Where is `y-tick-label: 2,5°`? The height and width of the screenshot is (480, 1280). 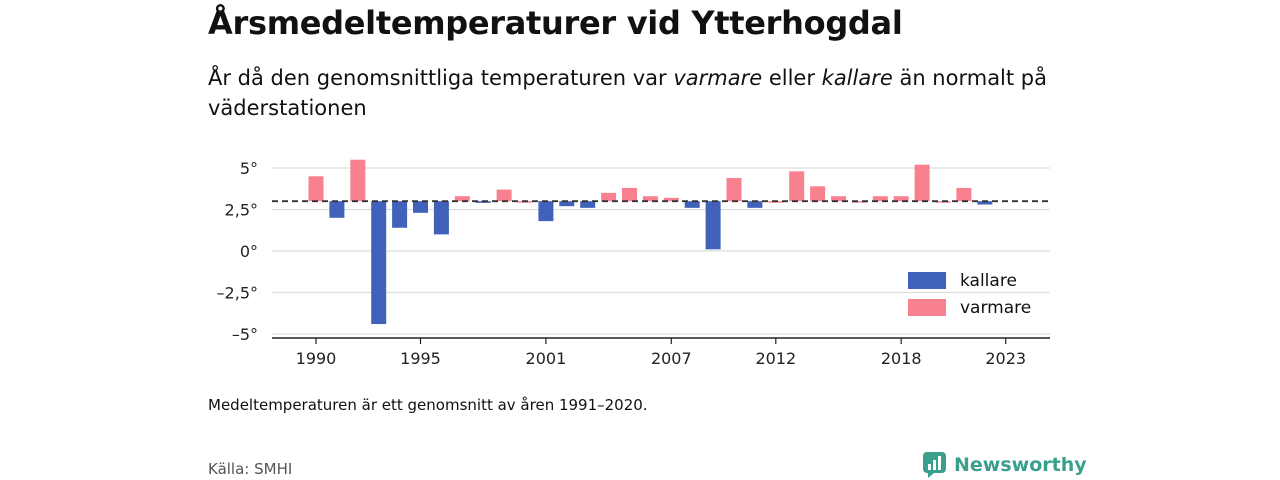
y-tick-label: 2,5° is located at coordinates (241, 210).